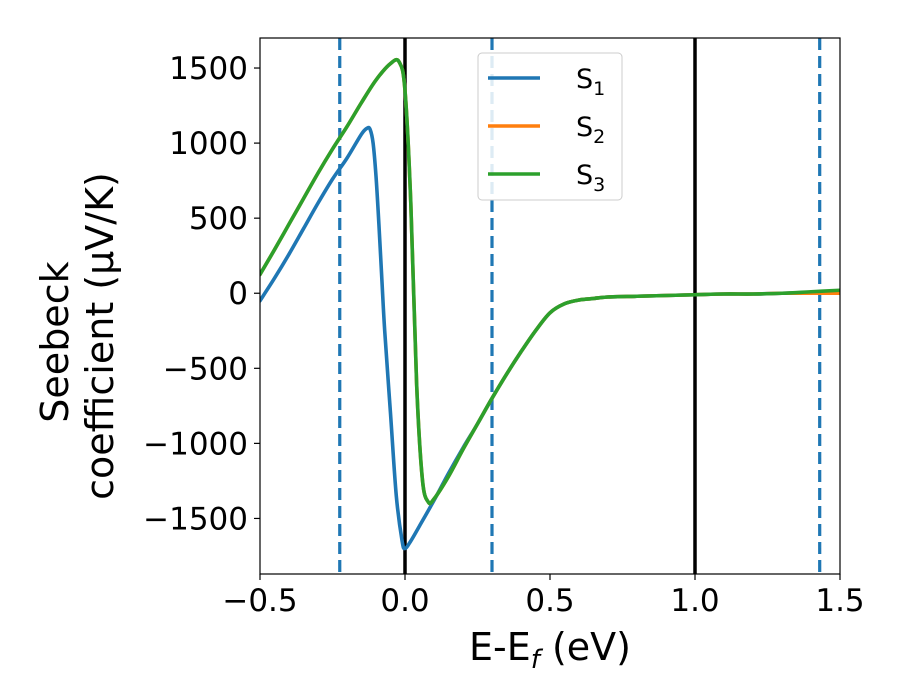  Describe the element at coordinates (259, 601) in the screenshot. I see `x-tick-label: −0.5` at that location.